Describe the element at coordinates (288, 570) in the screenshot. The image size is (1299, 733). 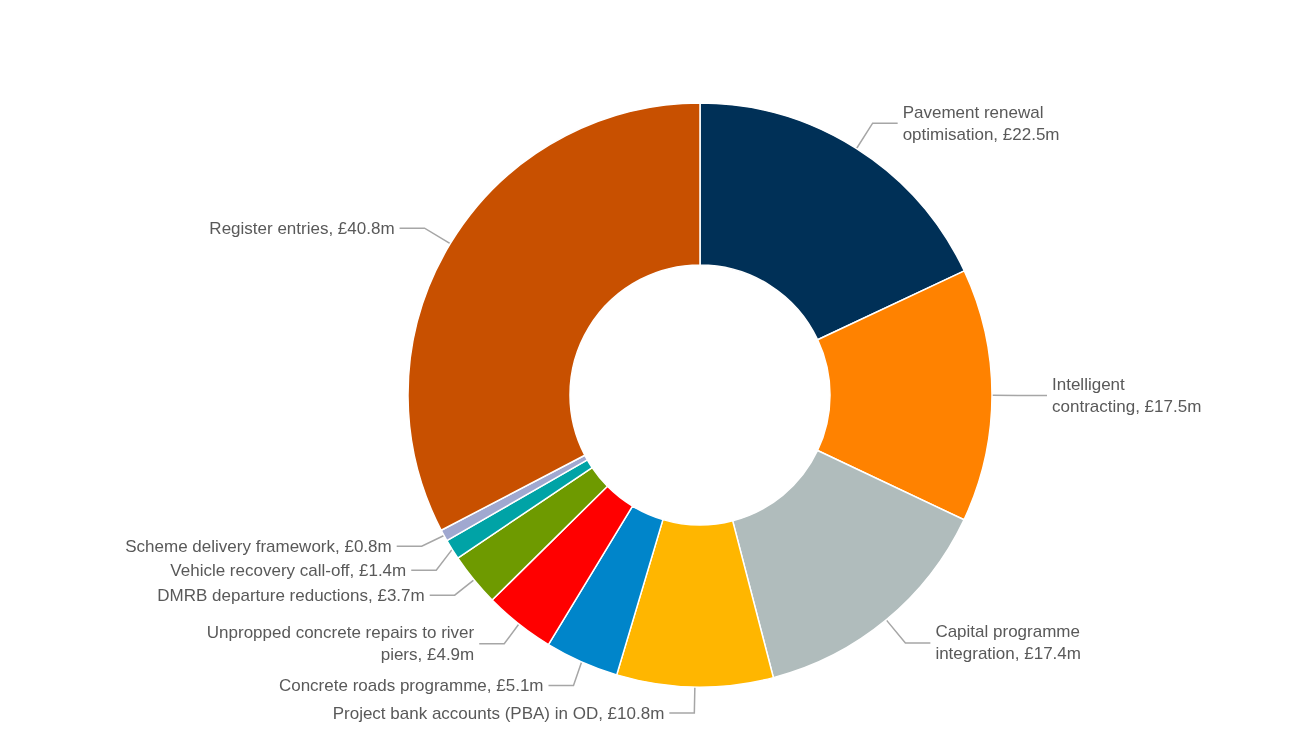
I see `slice-label: Vehicle recovery call-off, £1.4m` at that location.